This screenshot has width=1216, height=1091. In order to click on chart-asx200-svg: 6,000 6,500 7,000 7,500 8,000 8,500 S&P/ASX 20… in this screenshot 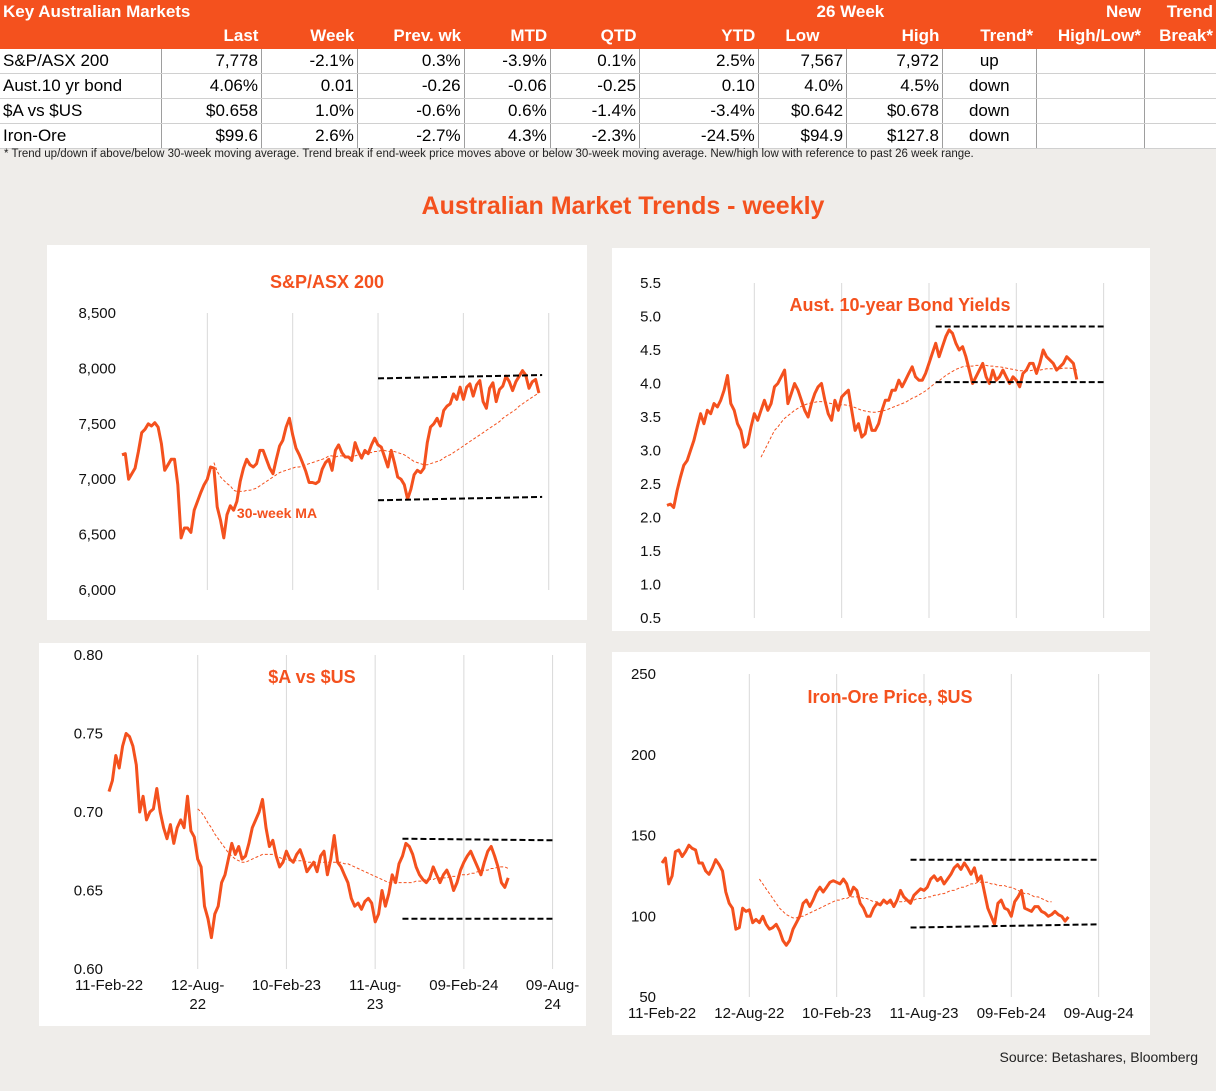, I will do `click(314, 435)`.